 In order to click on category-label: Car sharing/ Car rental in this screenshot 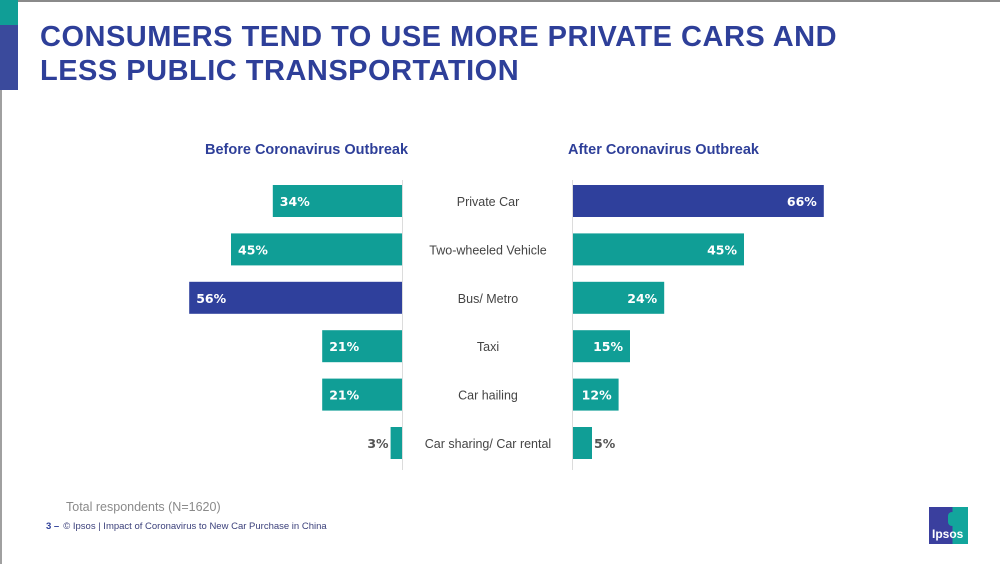, I will do `click(488, 444)`.